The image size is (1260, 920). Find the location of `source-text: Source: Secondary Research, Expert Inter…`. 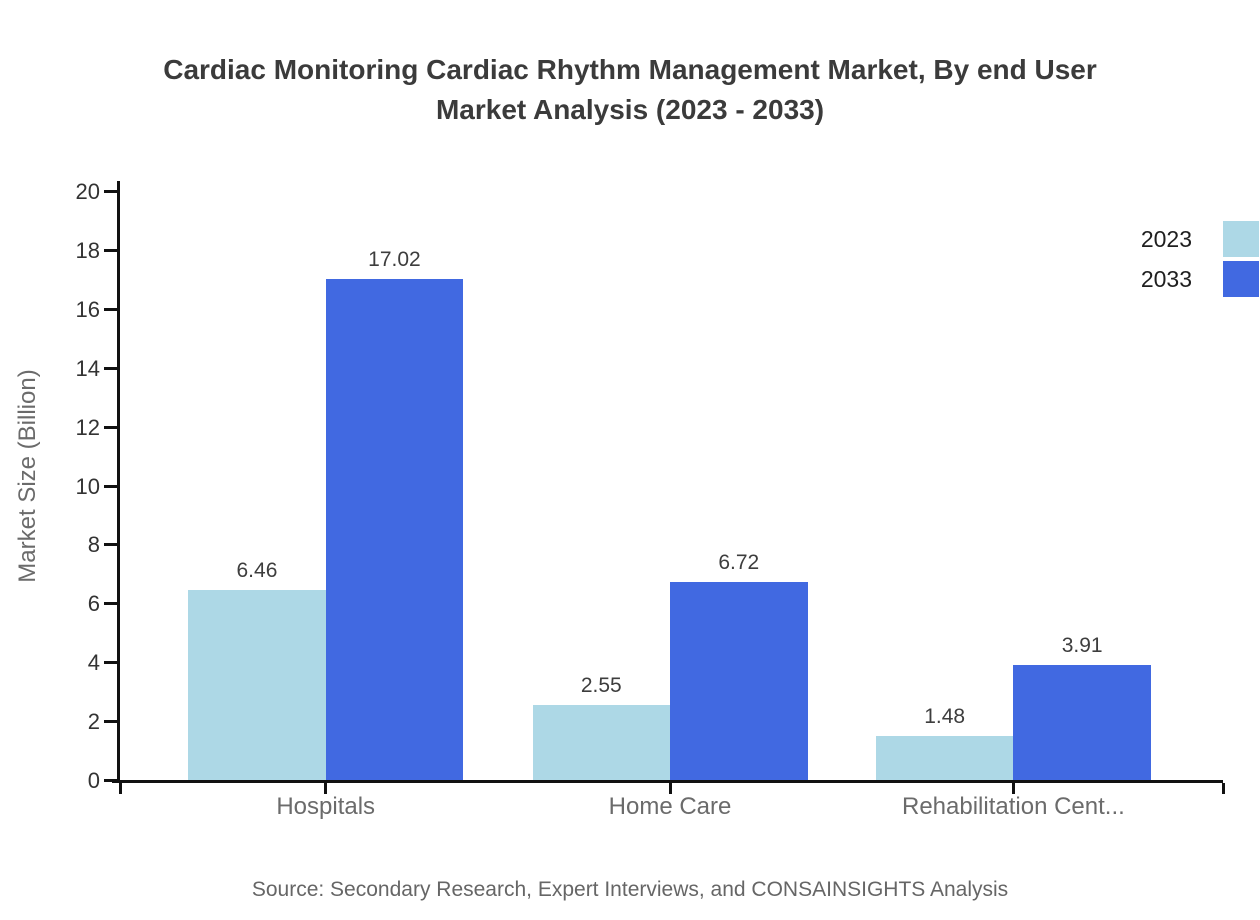

source-text: Source: Secondary Research, Expert Inter… is located at coordinates (630, 889).